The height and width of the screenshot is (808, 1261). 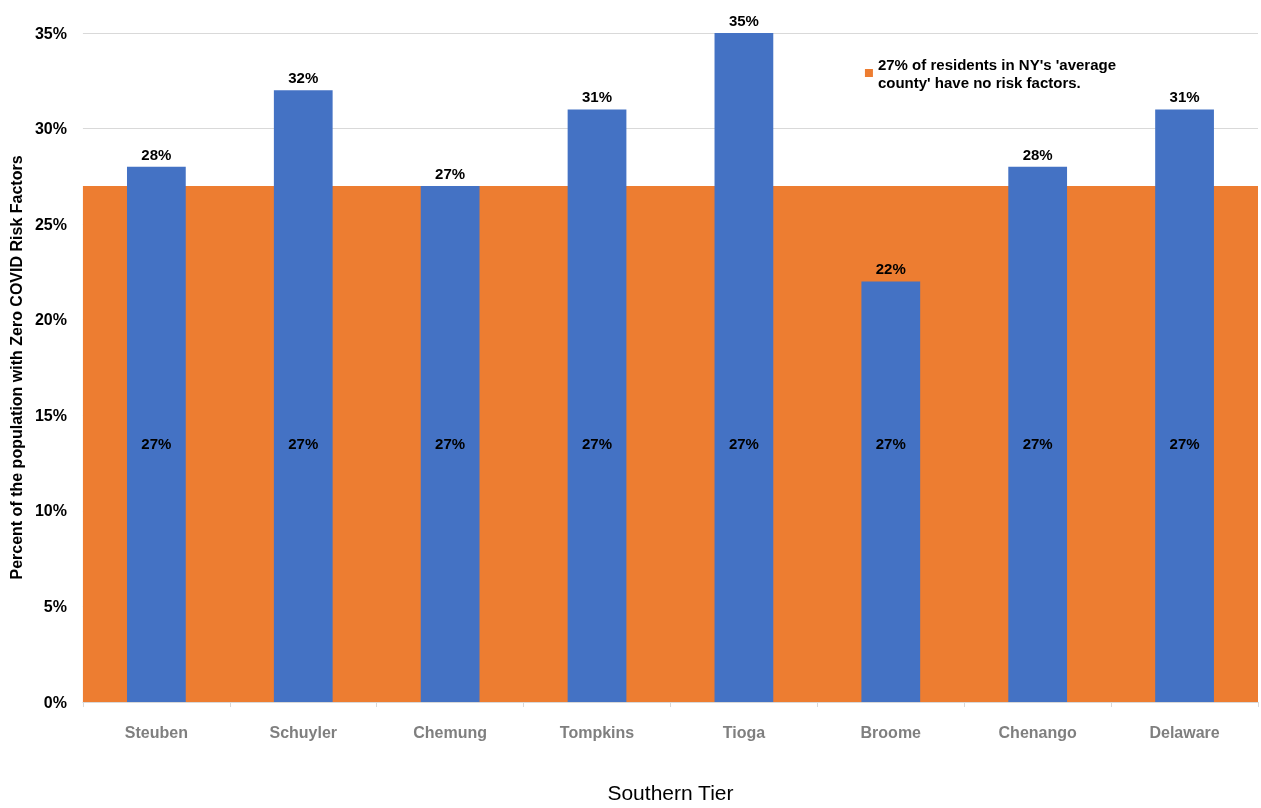 I want to click on y-tick-label: 10%, so click(x=50, y=511).